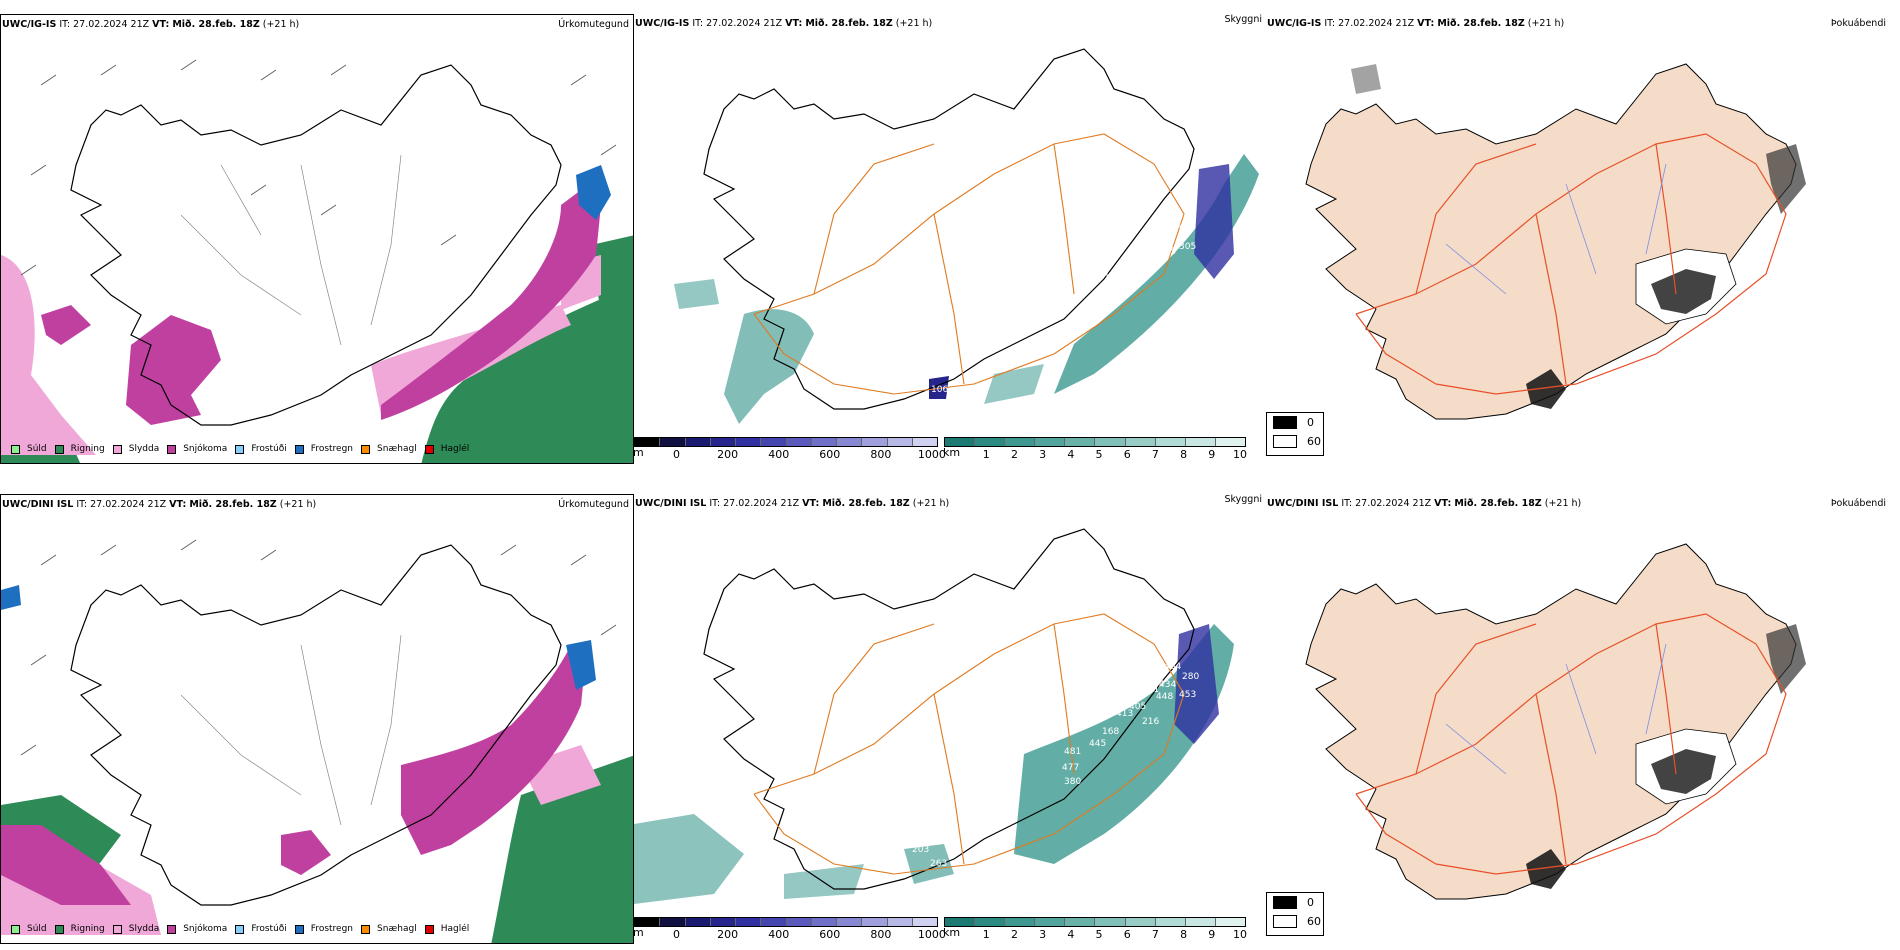  Describe the element at coordinates (1167, 234) in the screenshot. I see `svg-text: 505` at that location.